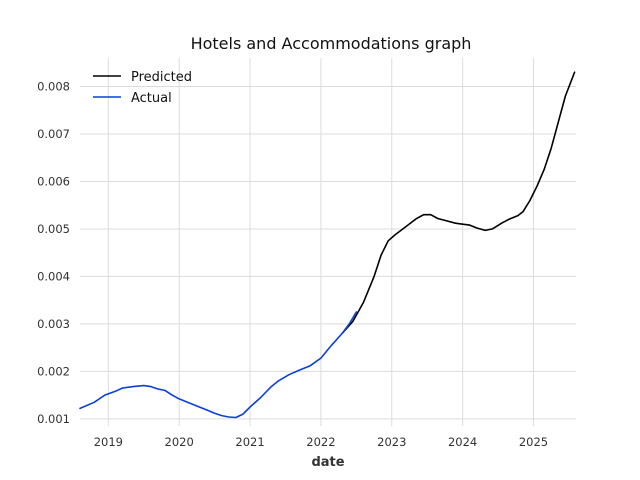 Image resolution: width=640 pixels, height=480 pixels. What do you see at coordinates (218, 365) in the screenshot?
I see `series-line-actual` at bounding box center [218, 365].